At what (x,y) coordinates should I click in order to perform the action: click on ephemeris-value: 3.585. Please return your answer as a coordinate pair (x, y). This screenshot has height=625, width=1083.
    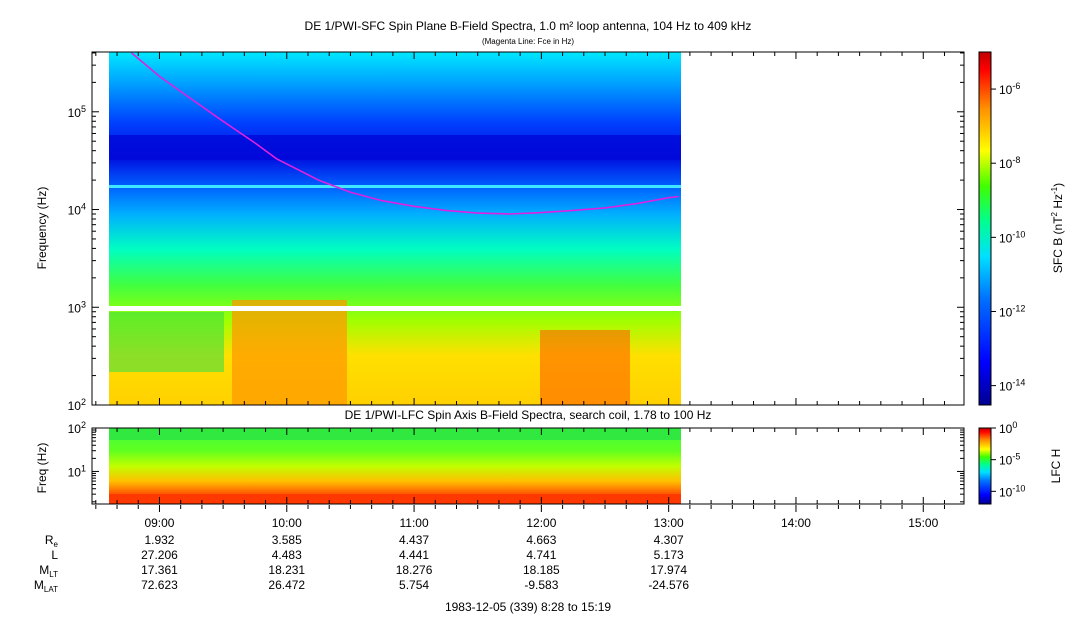
    Looking at the image, I should click on (287, 540).